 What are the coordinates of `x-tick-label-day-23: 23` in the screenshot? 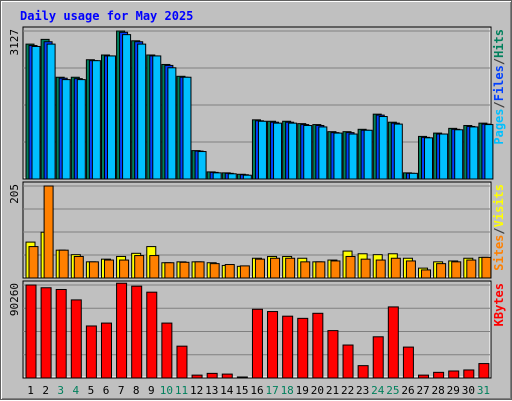 It's located at (362, 390).